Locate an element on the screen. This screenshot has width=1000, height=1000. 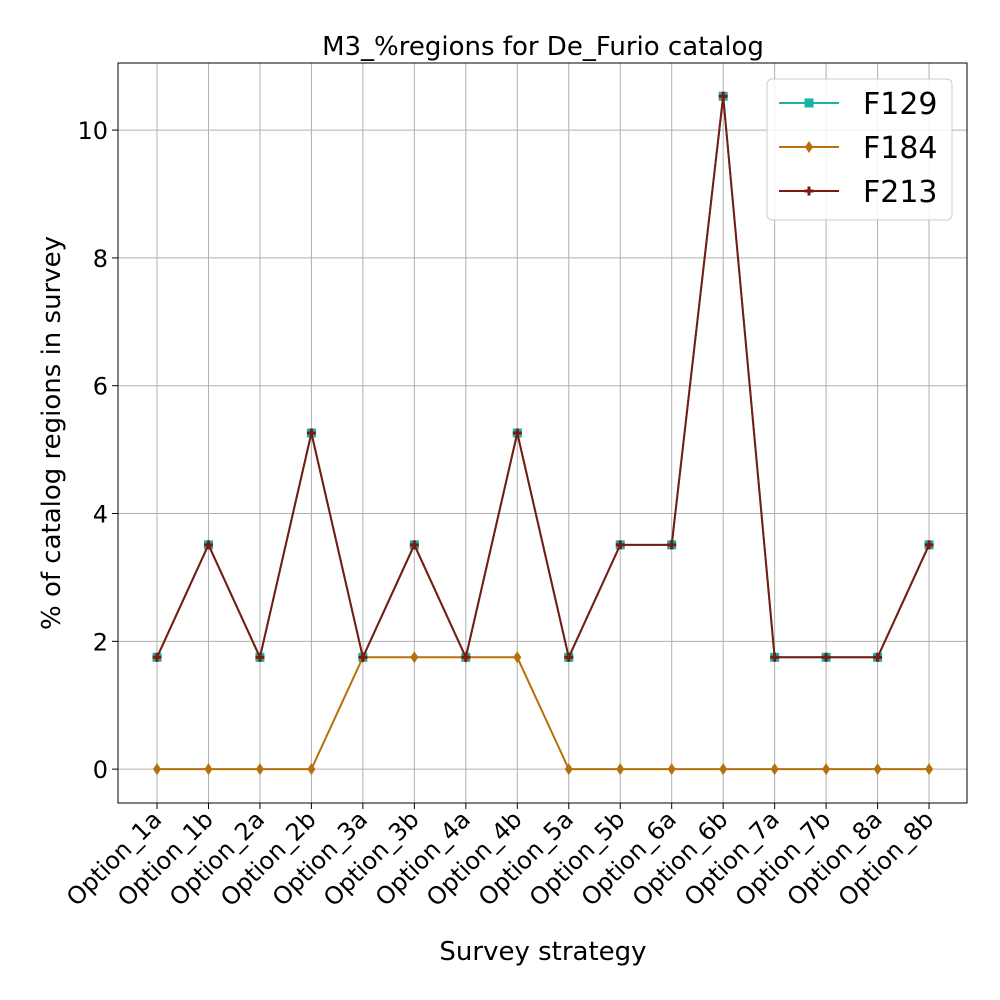
legend-entry: F184 is located at coordinates (858, 148).